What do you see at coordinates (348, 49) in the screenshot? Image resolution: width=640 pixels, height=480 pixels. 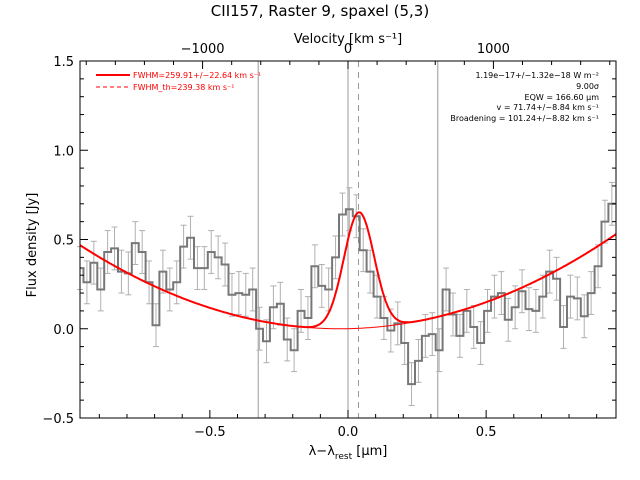 I see `top-tick-label: 0` at bounding box center [348, 49].